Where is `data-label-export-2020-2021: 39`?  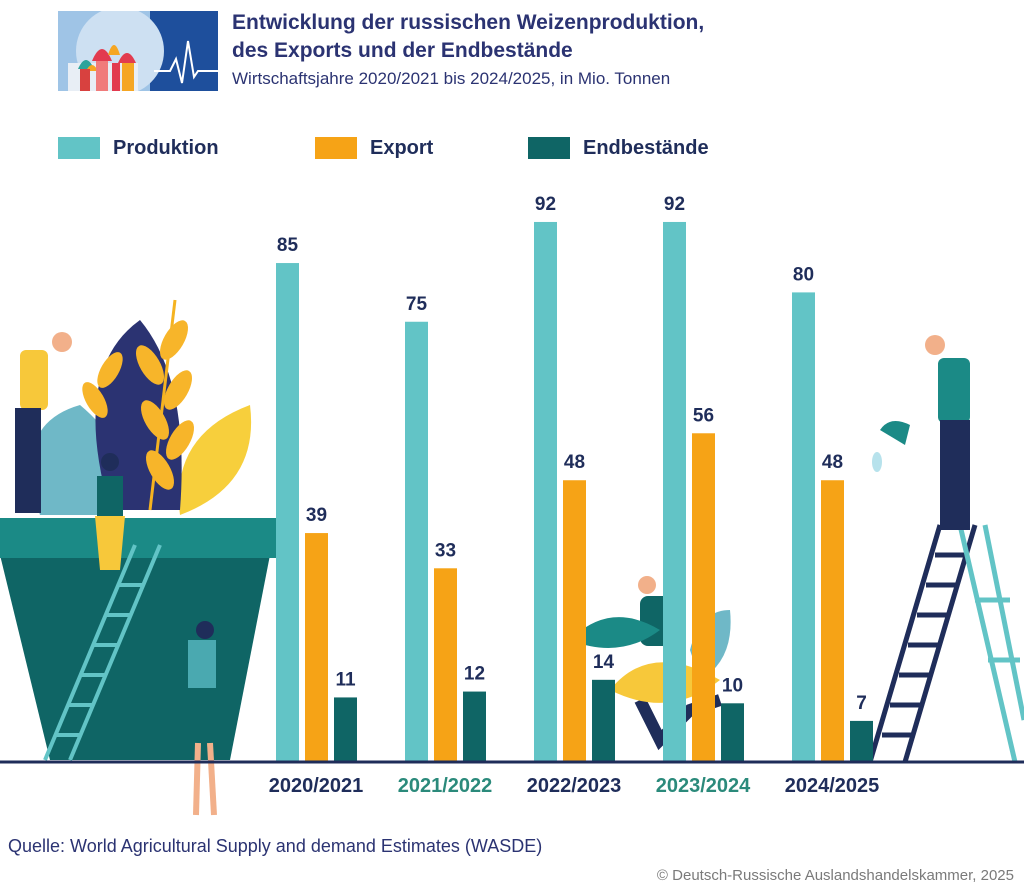 data-label-export-2020-2021: 39 is located at coordinates (316, 515).